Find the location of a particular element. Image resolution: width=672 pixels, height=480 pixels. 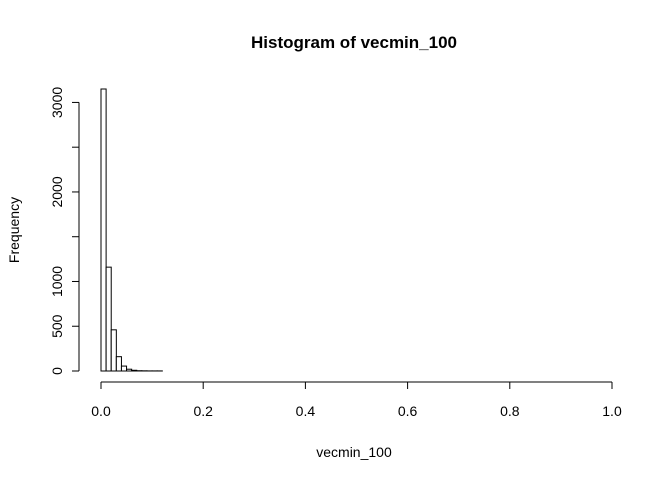

y-tick-label-4: 3000 is located at coordinates (57, 102).